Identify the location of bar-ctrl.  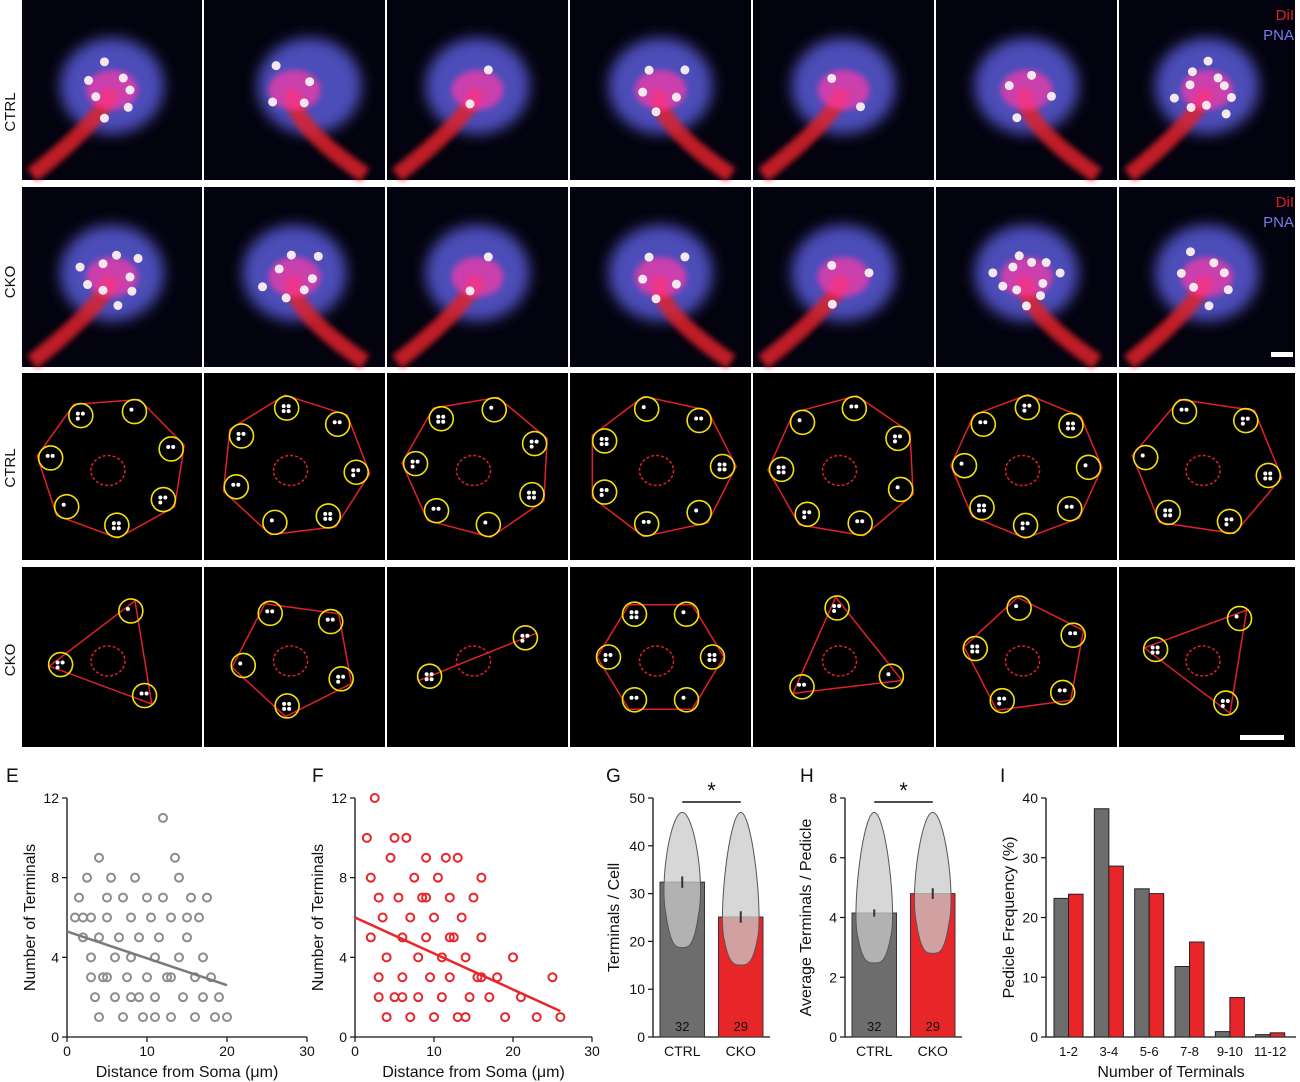
(1263, 1036).